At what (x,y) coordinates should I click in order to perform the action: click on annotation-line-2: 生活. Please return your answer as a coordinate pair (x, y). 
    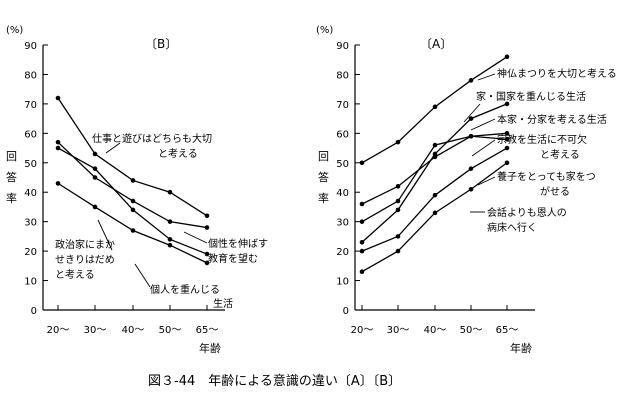
    Looking at the image, I should click on (223, 303).